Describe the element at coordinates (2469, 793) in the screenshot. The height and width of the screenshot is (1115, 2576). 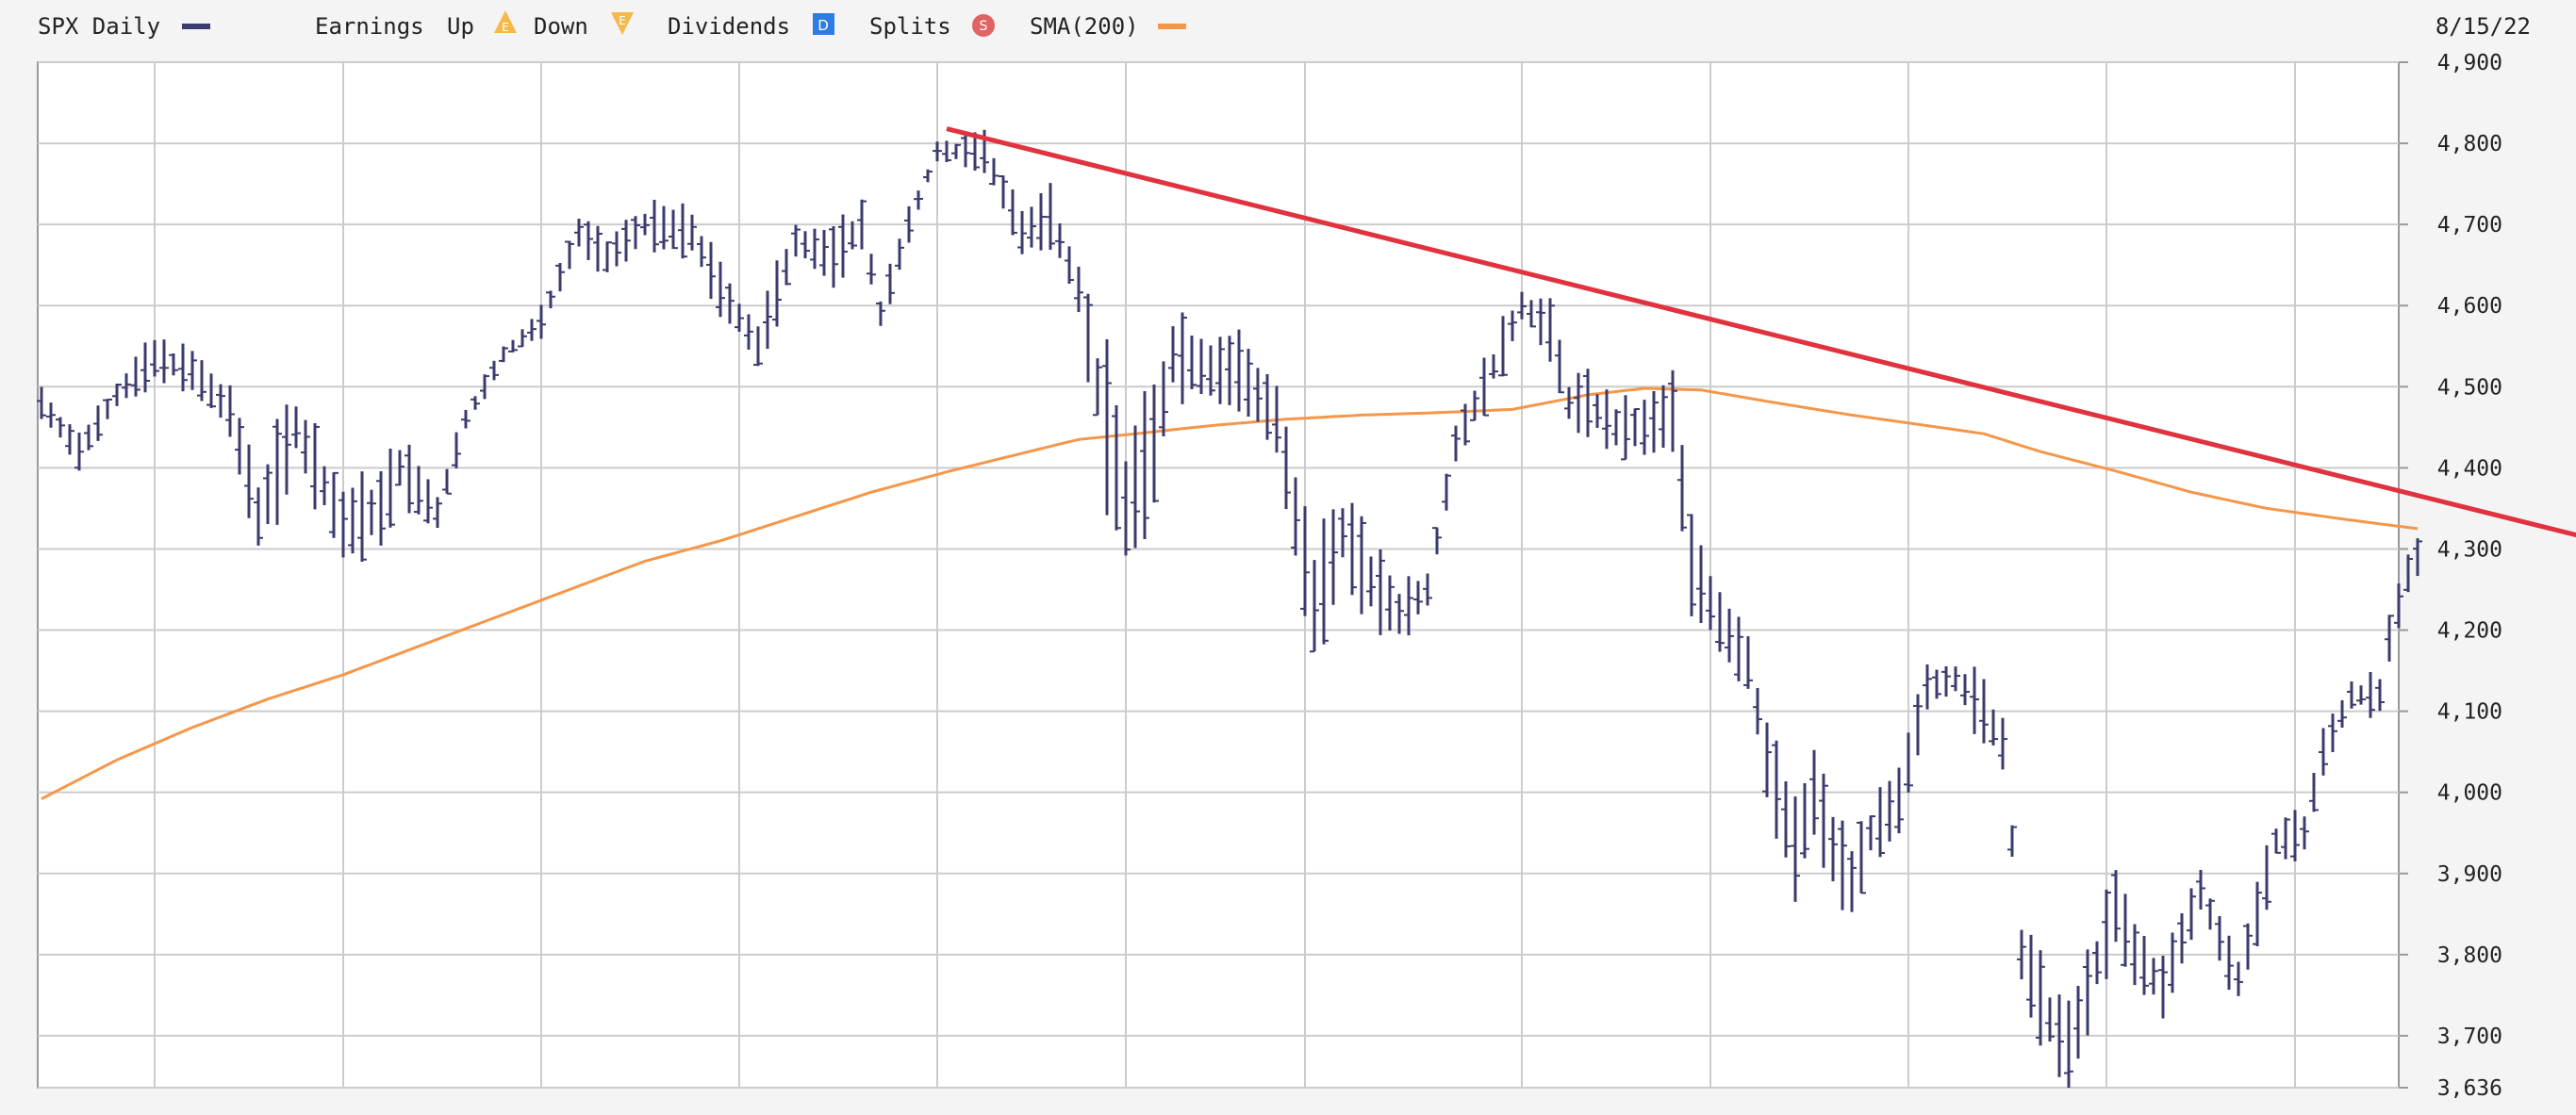
I see `y-tick-label-9: 4,000` at that location.